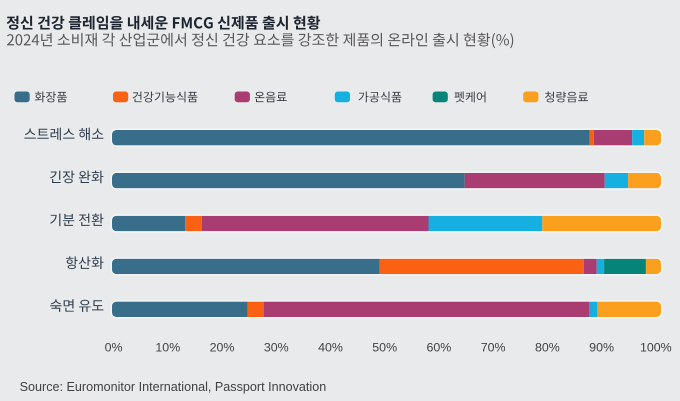 This screenshot has width=680, height=401. I want to click on svg-text: 90%, so click(601, 348).